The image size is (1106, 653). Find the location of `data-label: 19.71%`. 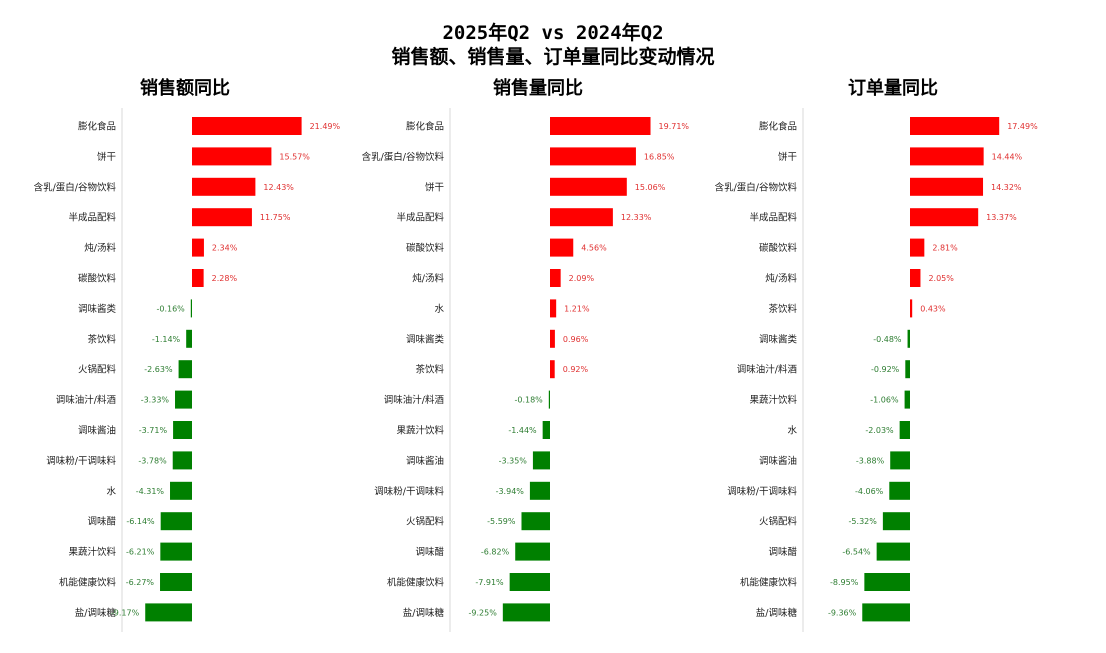

data-label: 19.71% is located at coordinates (674, 126).